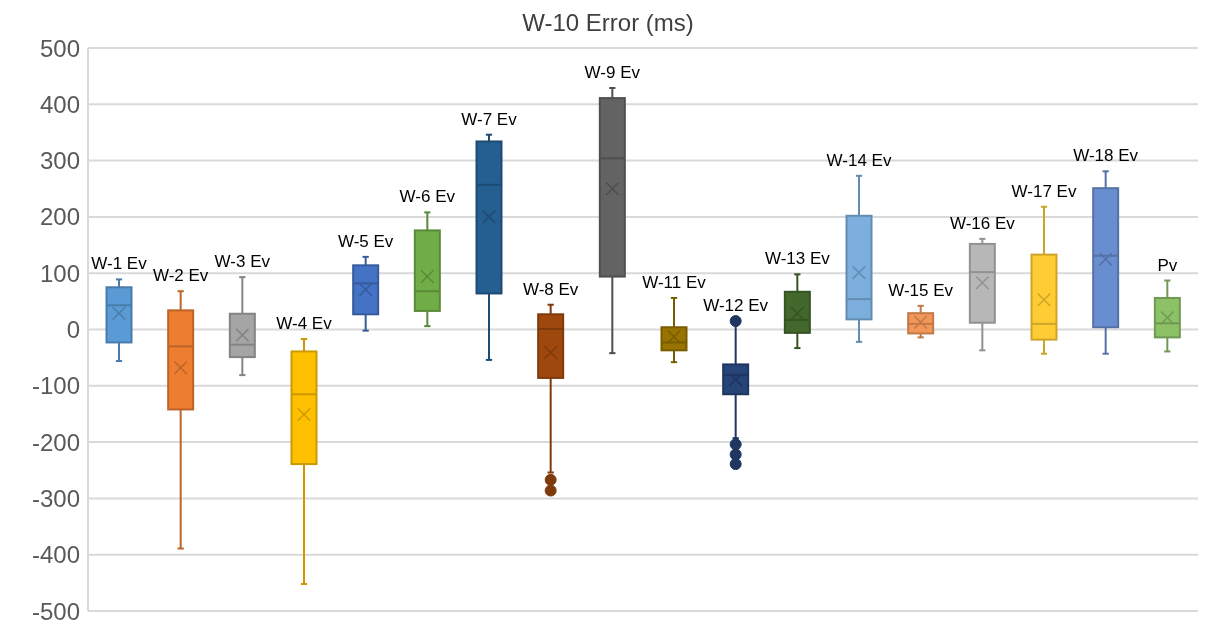  Describe the element at coordinates (1106, 156) in the screenshot. I see `x-tick-label: W-18 Ev` at that location.